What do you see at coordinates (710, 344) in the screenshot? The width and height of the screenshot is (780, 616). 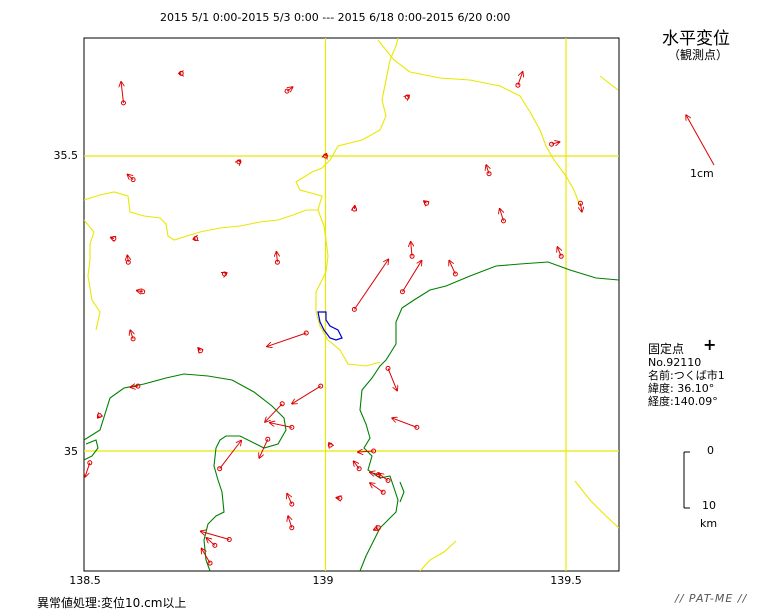 I see `fixed-point-cross-icon: +` at bounding box center [710, 344].